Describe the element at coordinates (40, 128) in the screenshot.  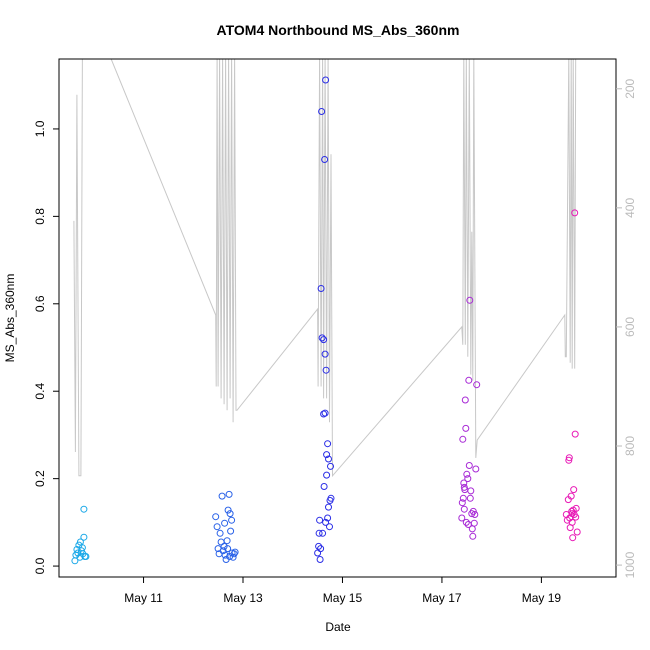
I see `y-tick-label: 1.0` at that location.